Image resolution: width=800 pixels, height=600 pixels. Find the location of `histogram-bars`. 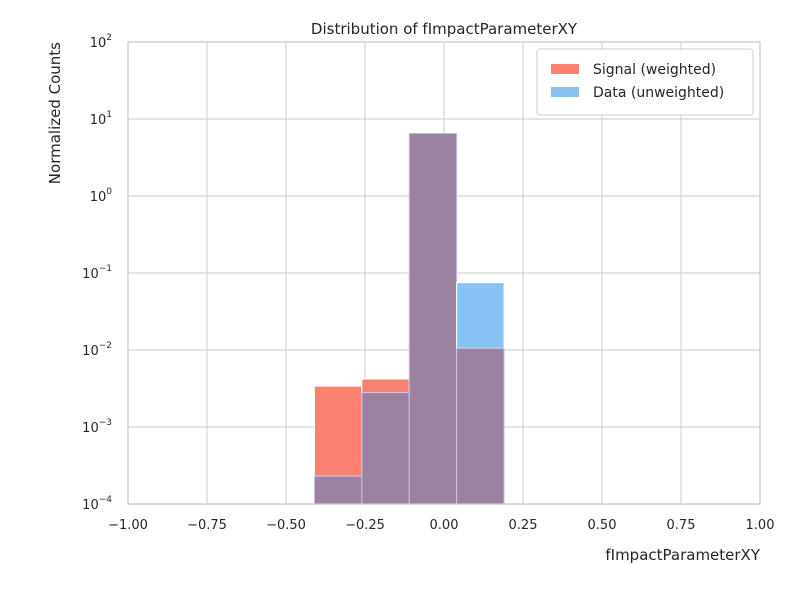

histogram-bars is located at coordinates (409, 318).